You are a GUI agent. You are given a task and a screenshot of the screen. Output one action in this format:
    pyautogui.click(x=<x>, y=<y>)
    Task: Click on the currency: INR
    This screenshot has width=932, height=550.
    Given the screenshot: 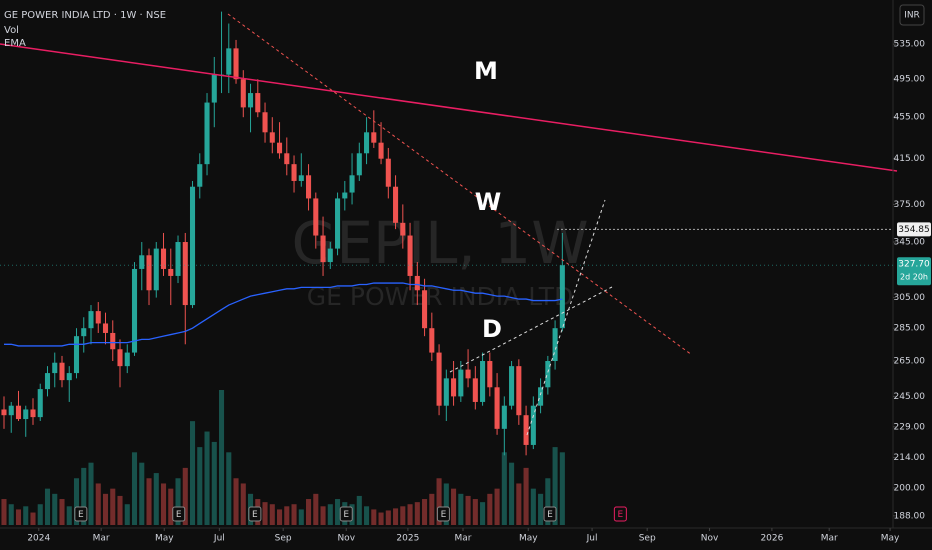 What is the action you would take?
    pyautogui.click(x=912, y=16)
    